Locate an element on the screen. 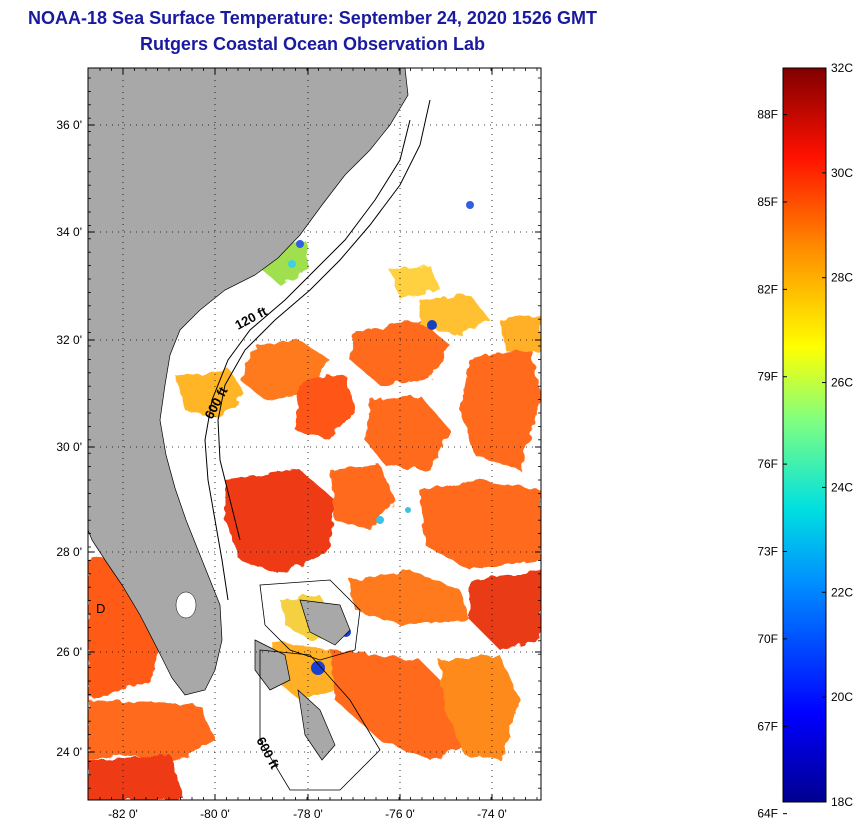 This screenshot has width=865, height=832. fahrenheit-label: 85F is located at coordinates (767, 202).